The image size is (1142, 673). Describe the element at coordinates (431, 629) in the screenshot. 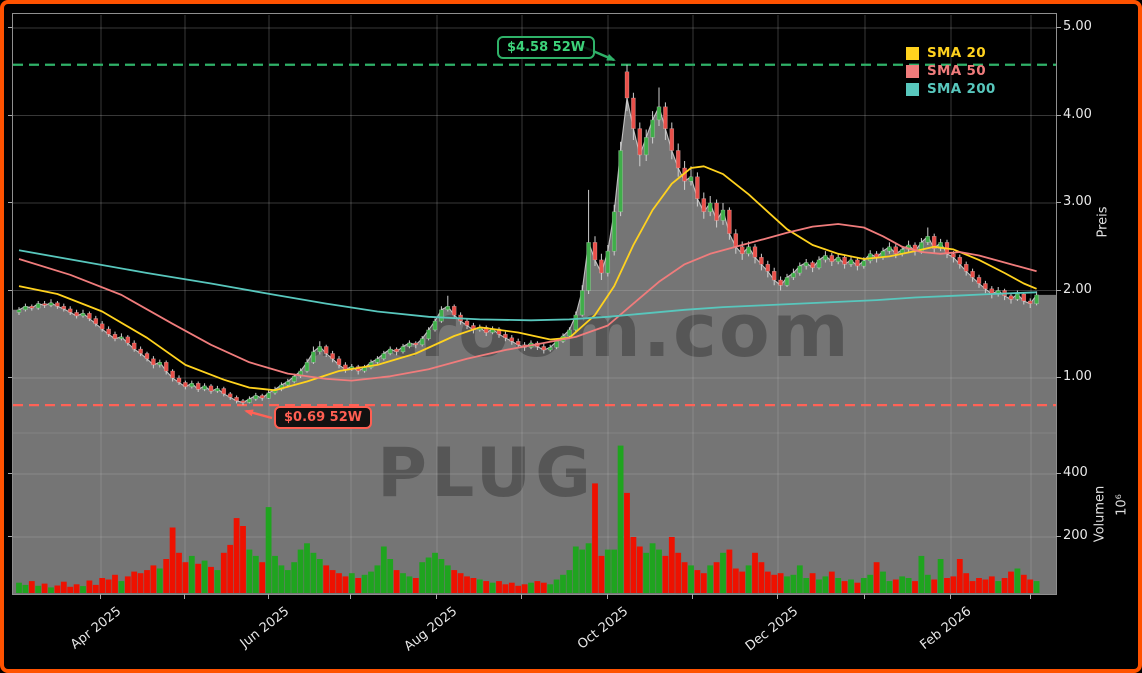

I see `x-tick-label: Aug 2025` at that location.